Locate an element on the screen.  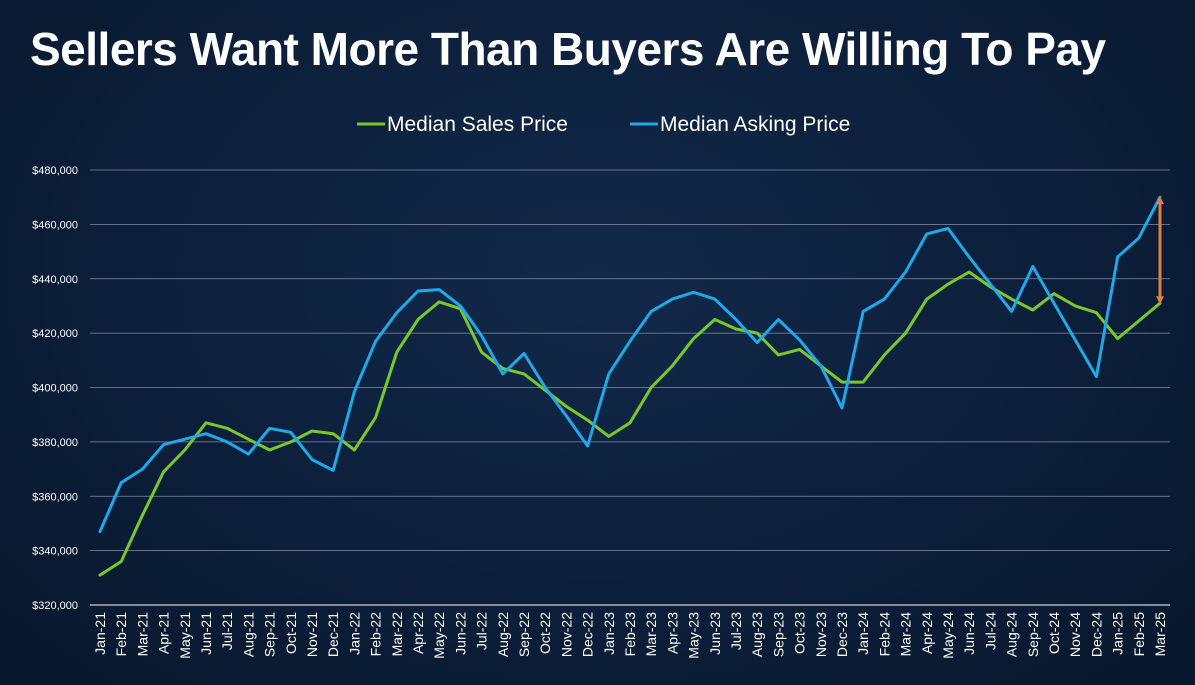
x-tick-label: Aug-24 is located at coordinates (1012, 634).